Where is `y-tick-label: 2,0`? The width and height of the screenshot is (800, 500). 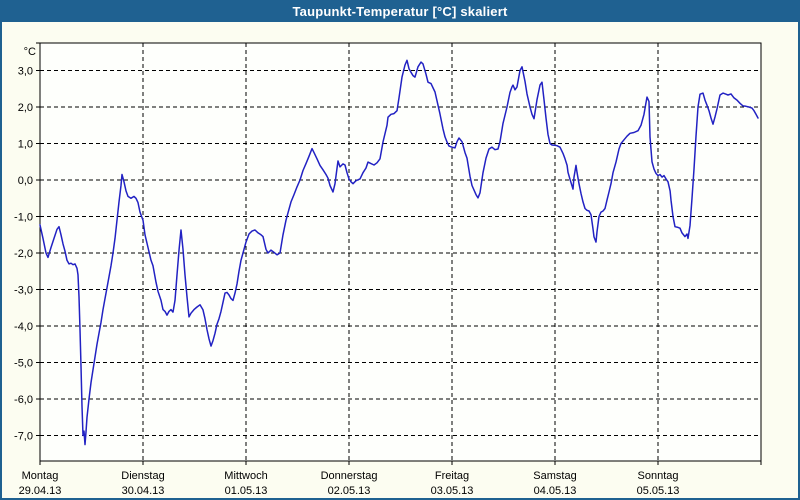 y-tick-label: 2,0 is located at coordinates (25, 108).